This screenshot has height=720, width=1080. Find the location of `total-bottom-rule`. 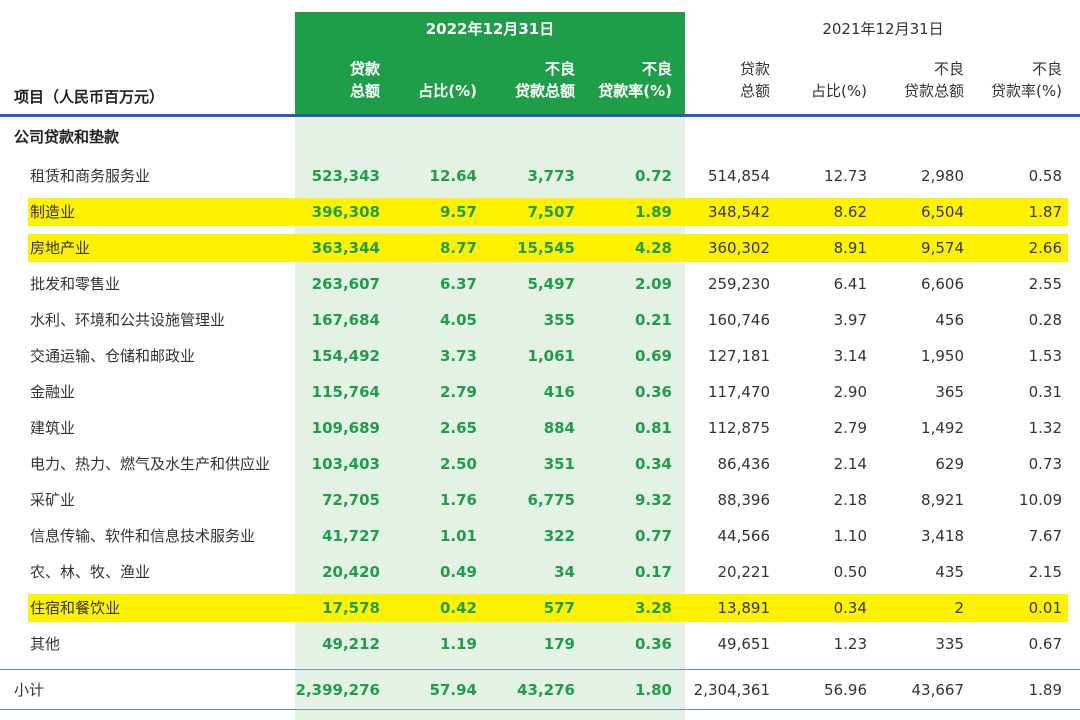

total-bottom-rule is located at coordinates (540, 709).